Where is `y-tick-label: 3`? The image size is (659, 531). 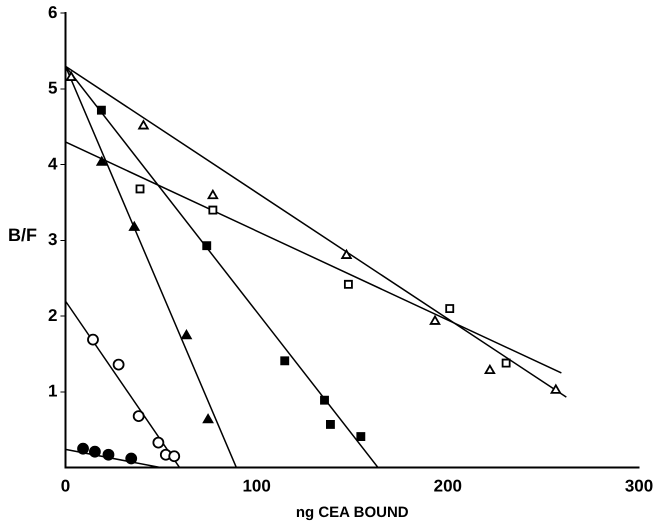
y-tick-label: 3 is located at coordinates (53, 240).